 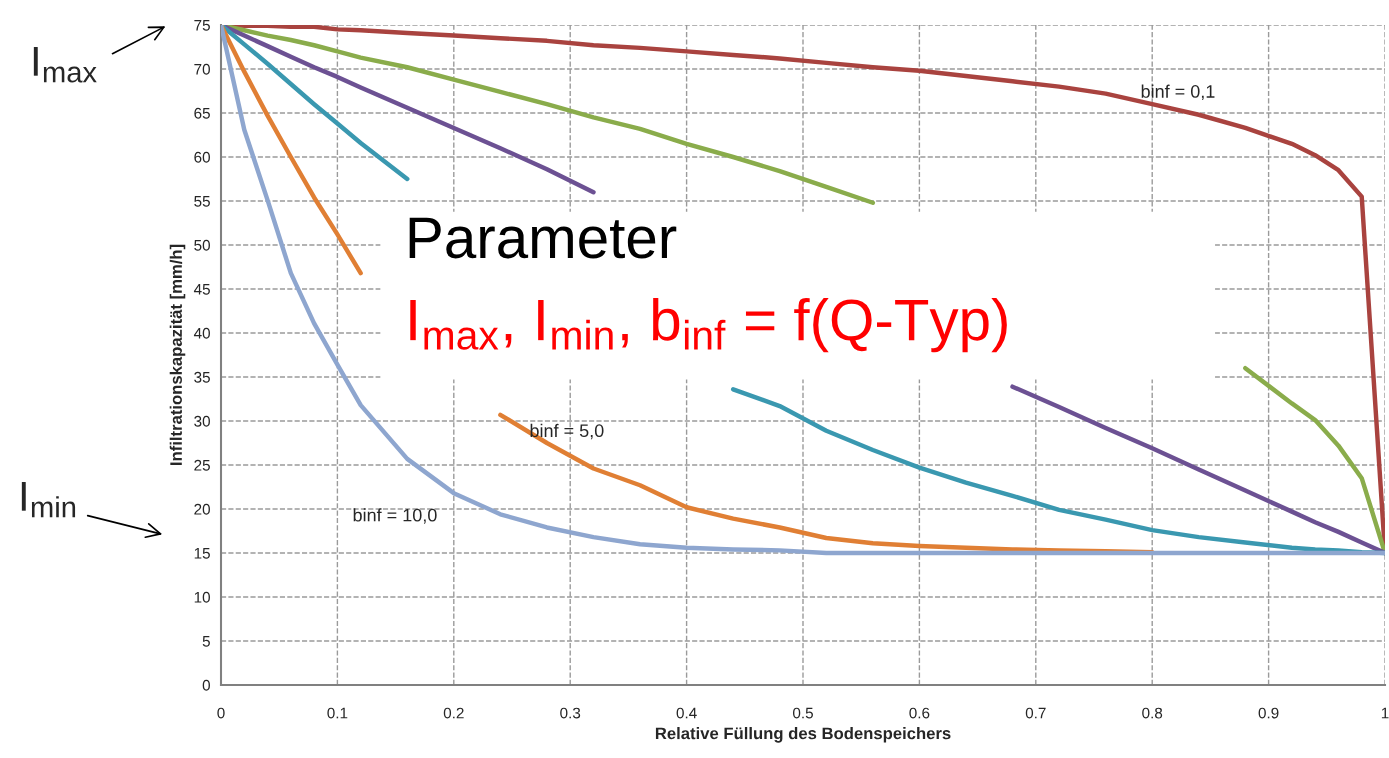 What do you see at coordinates (202, 377) in the screenshot?
I see `y-tick-label: 35` at bounding box center [202, 377].